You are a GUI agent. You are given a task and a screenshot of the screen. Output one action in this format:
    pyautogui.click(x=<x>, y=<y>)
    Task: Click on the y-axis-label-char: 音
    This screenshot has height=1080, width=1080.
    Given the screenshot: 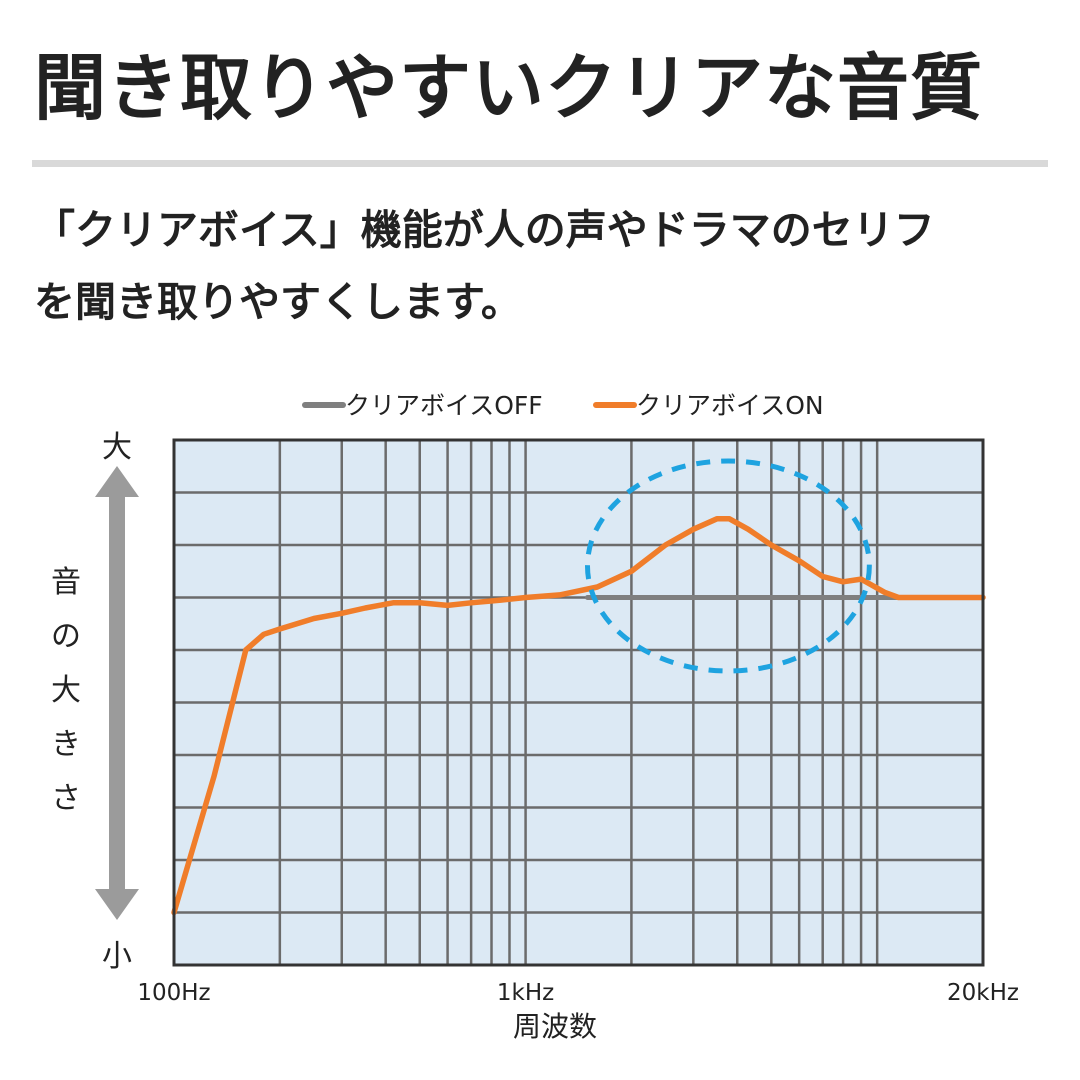 What is the action you would take?
    pyautogui.click(x=66, y=582)
    